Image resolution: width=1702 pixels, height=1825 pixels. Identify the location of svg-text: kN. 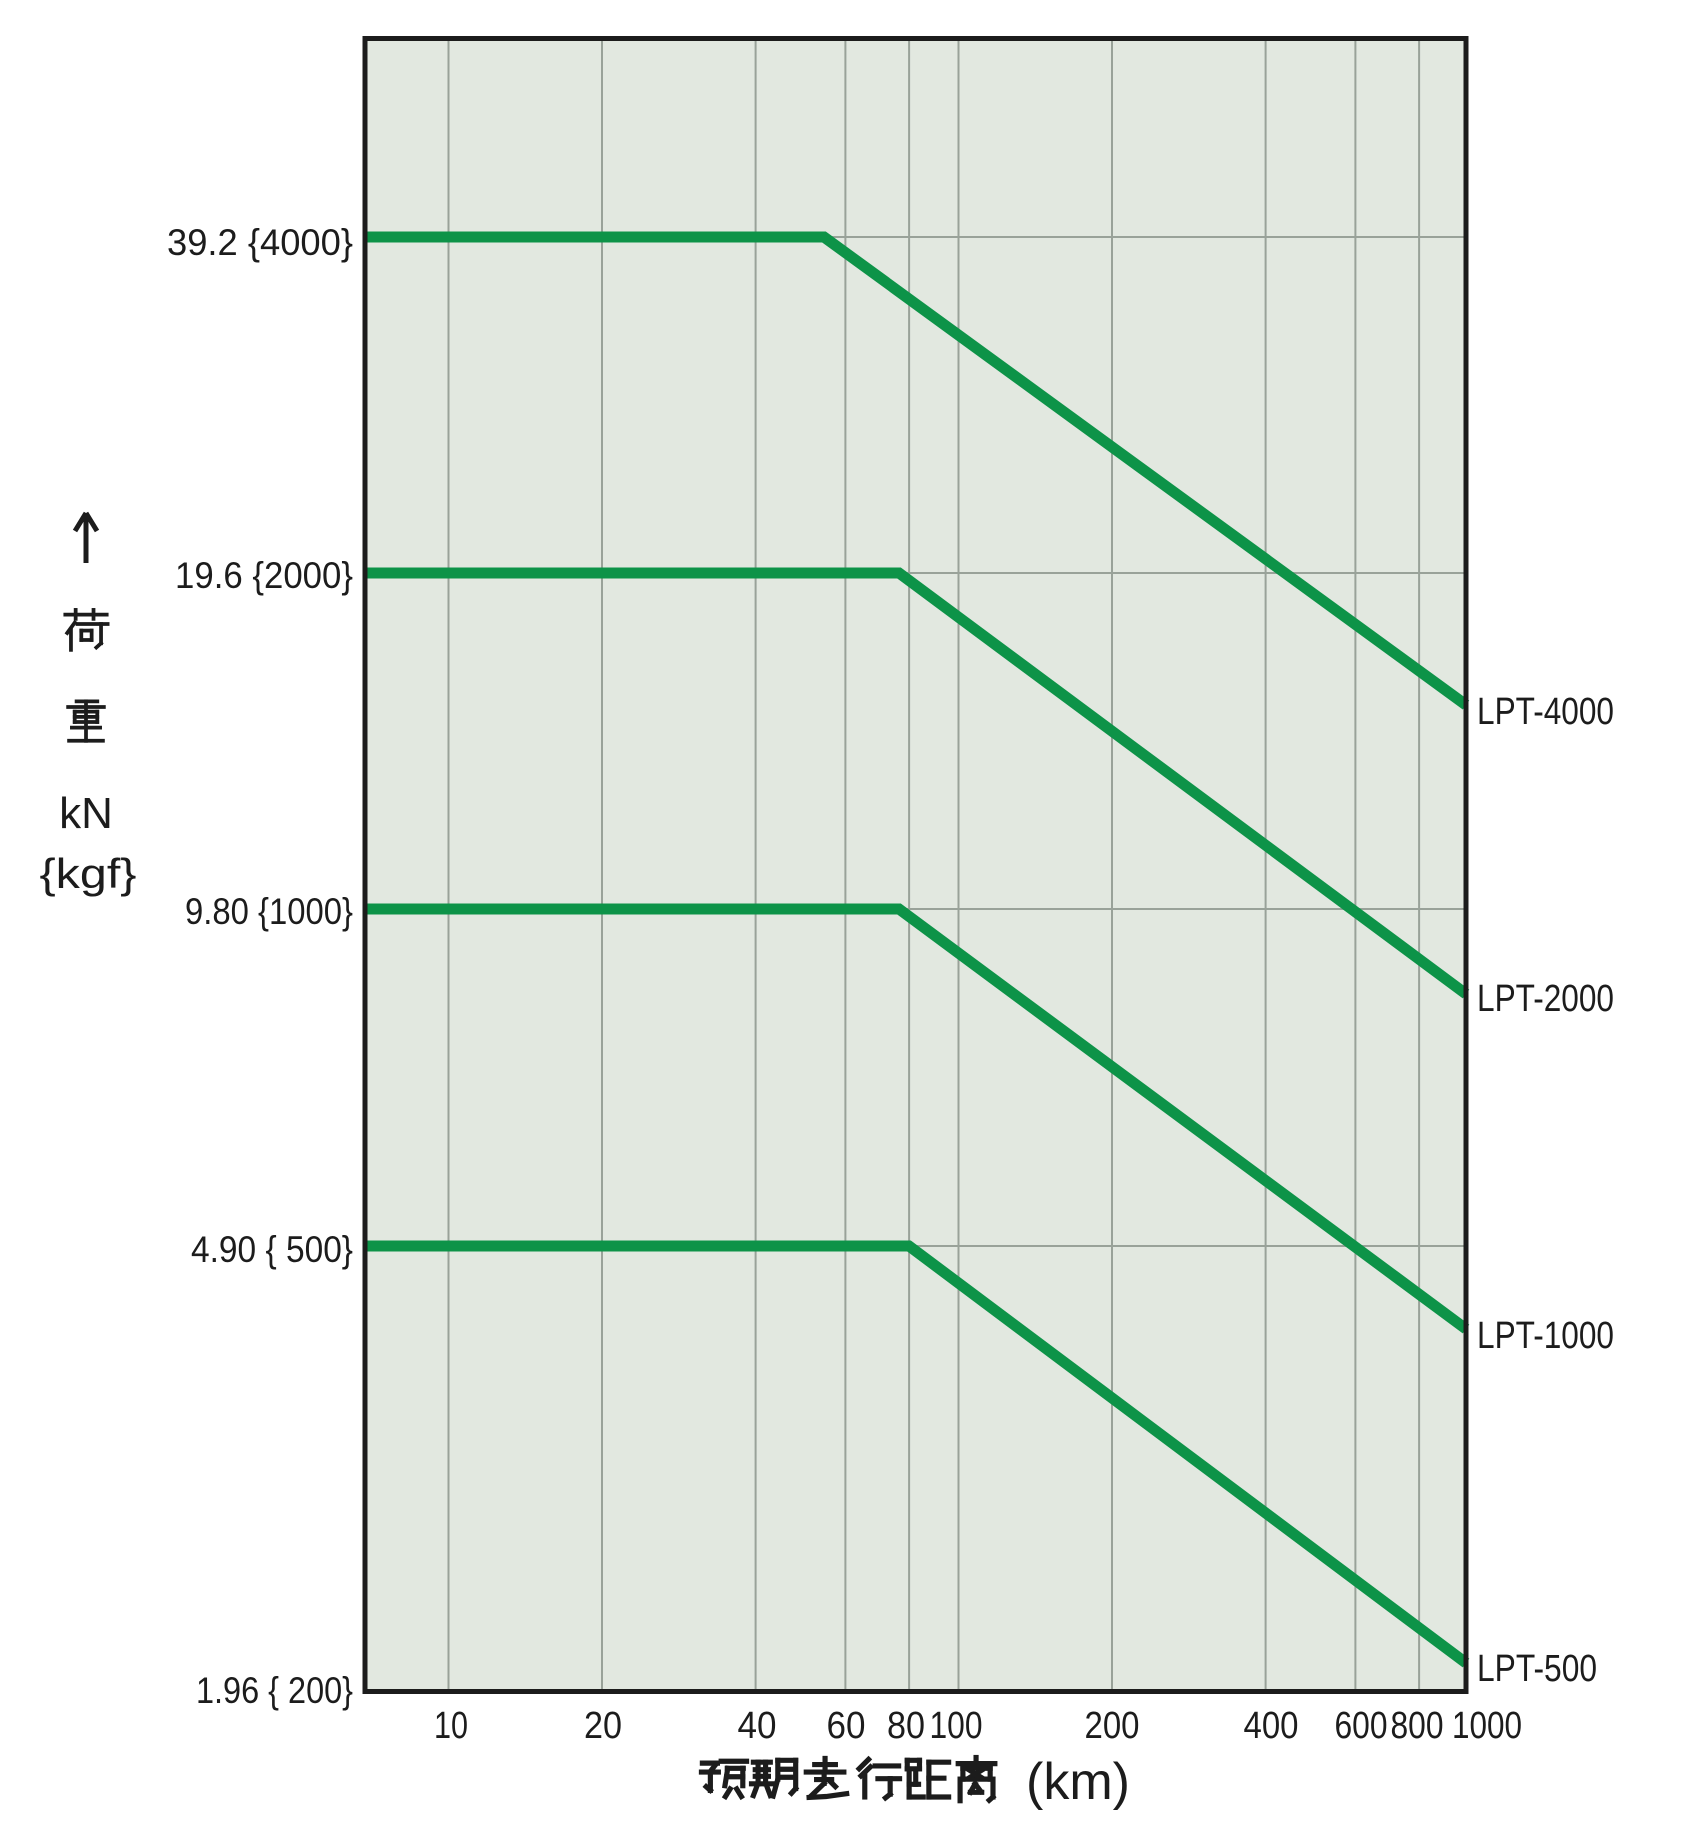
(86, 813).